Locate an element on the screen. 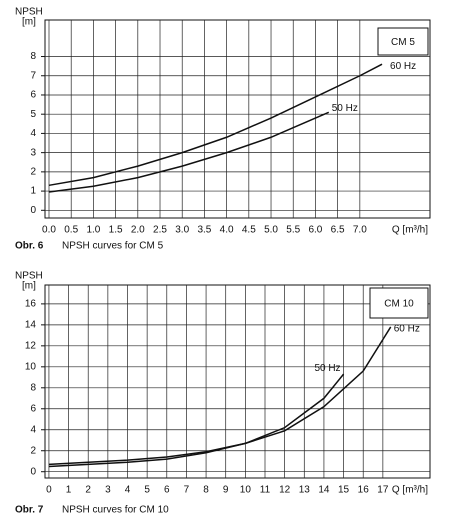  x-tick-label: 4.5 is located at coordinates (249, 230).